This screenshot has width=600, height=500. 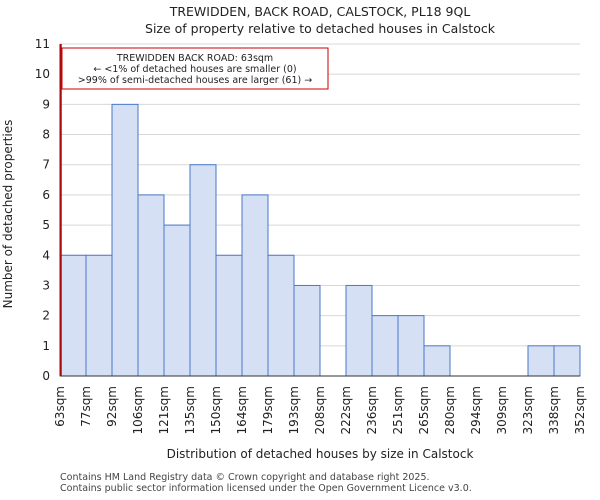 I want to click on x-tick-label: 92sqm, so click(x=112, y=406).